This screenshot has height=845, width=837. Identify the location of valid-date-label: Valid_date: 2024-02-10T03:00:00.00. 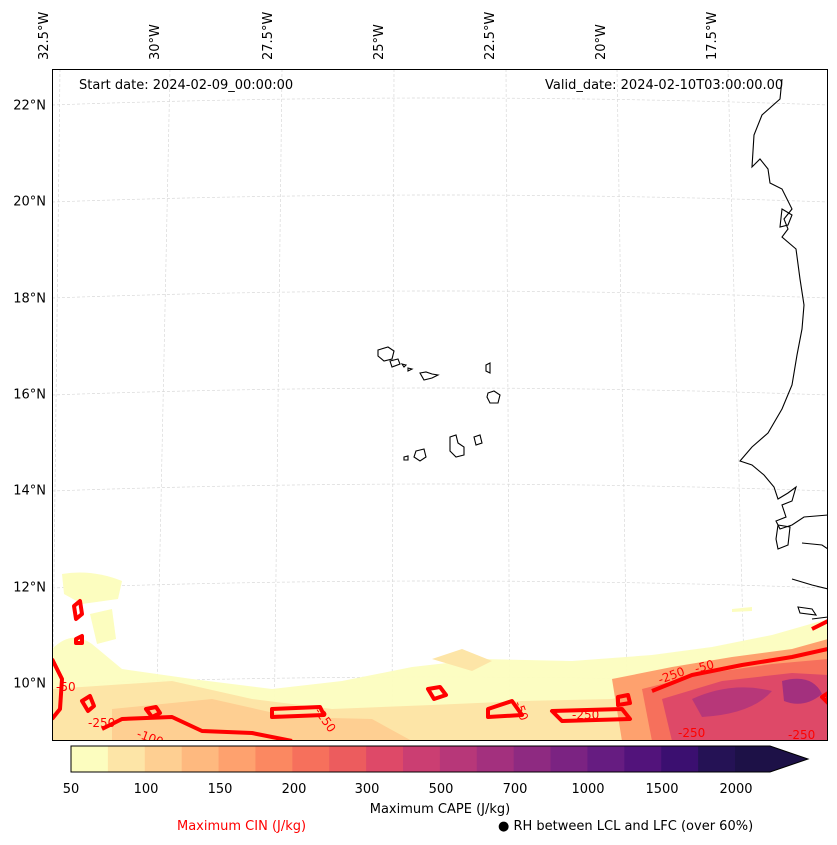
(664, 85).